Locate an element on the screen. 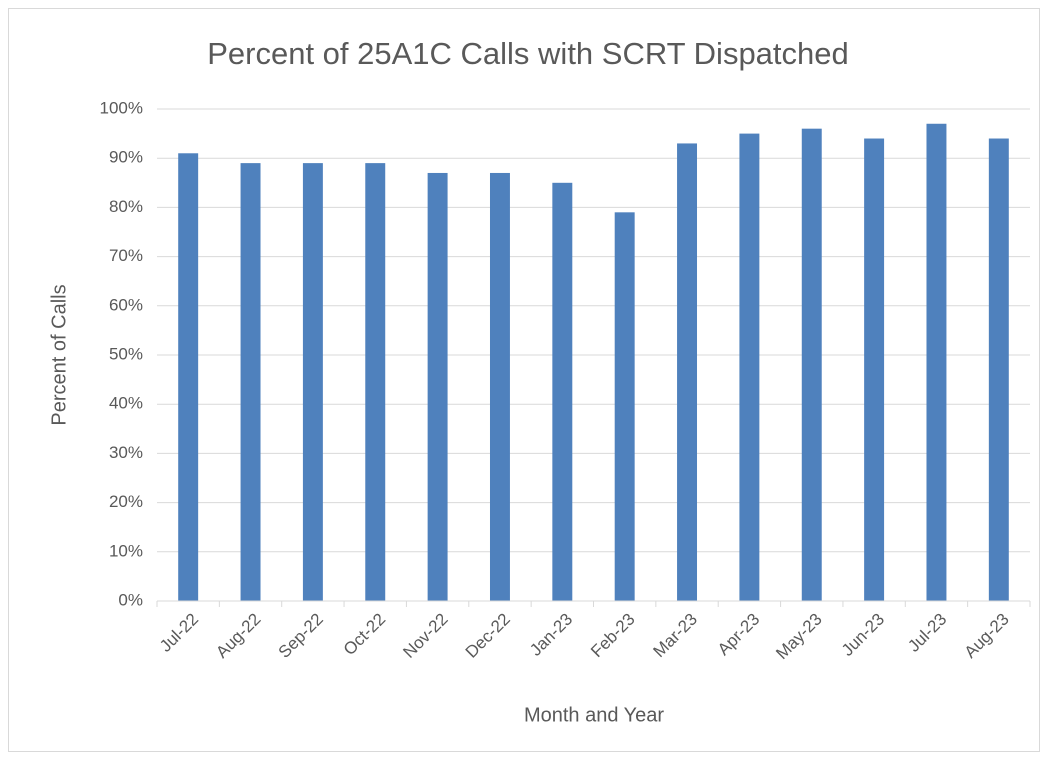 This screenshot has height=760, width=1045. y-tick-label: 10% is located at coordinates (126, 550).